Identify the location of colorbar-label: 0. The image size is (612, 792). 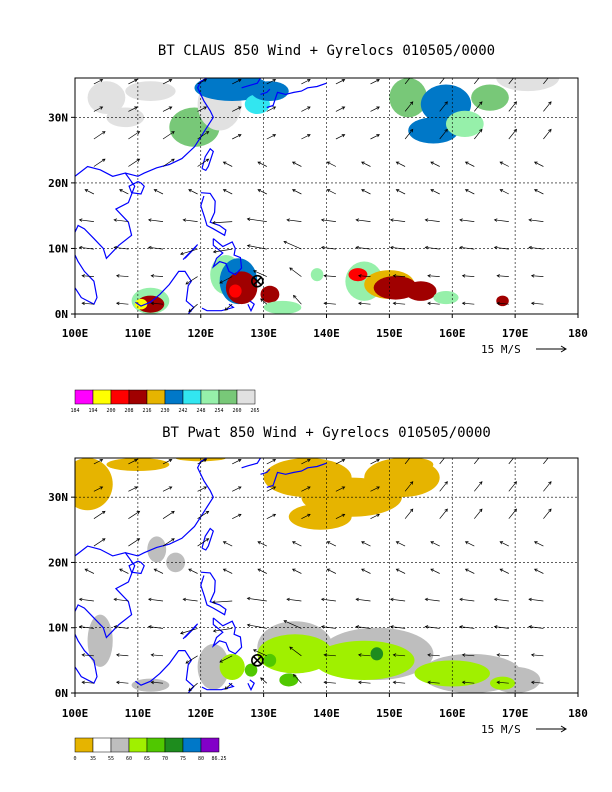
(74, 759).